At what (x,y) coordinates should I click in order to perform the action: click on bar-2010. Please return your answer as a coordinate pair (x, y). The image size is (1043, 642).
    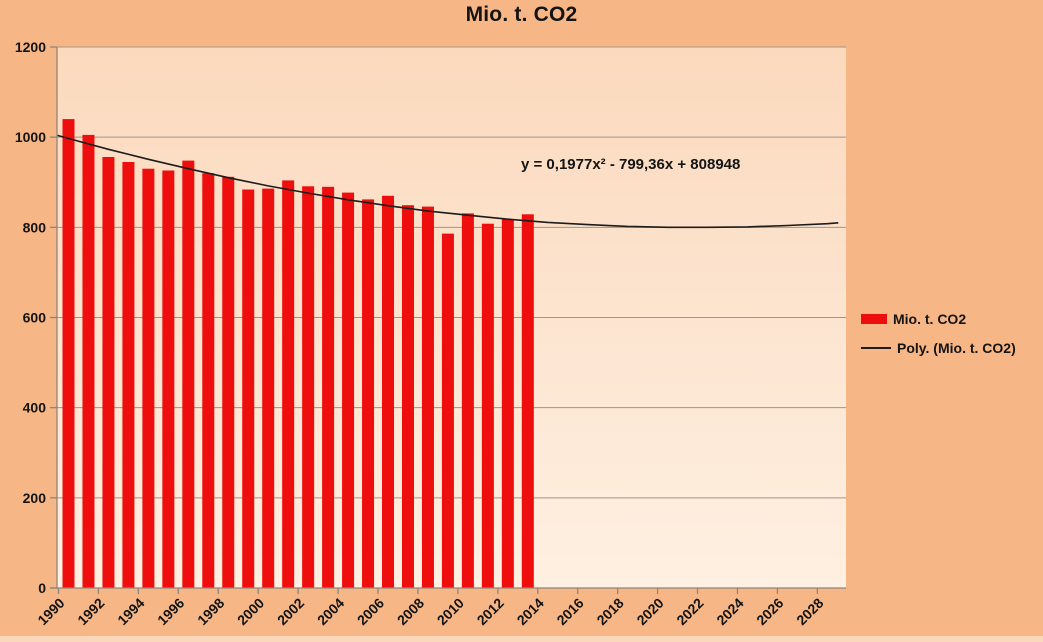
    Looking at the image, I should click on (467, 400).